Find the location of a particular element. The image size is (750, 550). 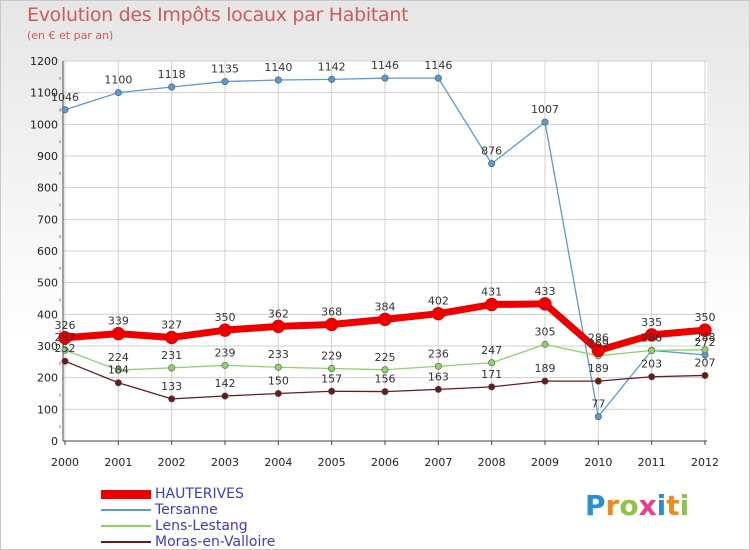

y-tick-label: 700 is located at coordinates (47, 219).